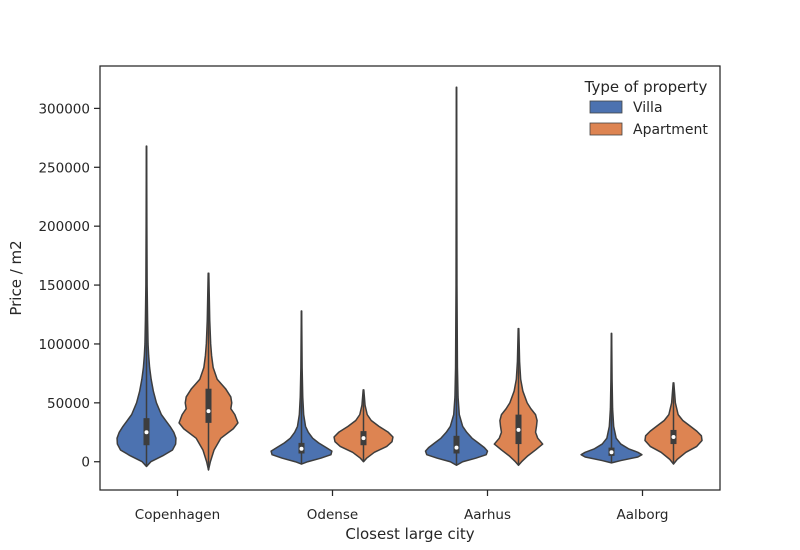 This screenshot has width=800, height=550. What do you see at coordinates (64, 168) in the screenshot?
I see `y-tick-label: 250000` at bounding box center [64, 168].